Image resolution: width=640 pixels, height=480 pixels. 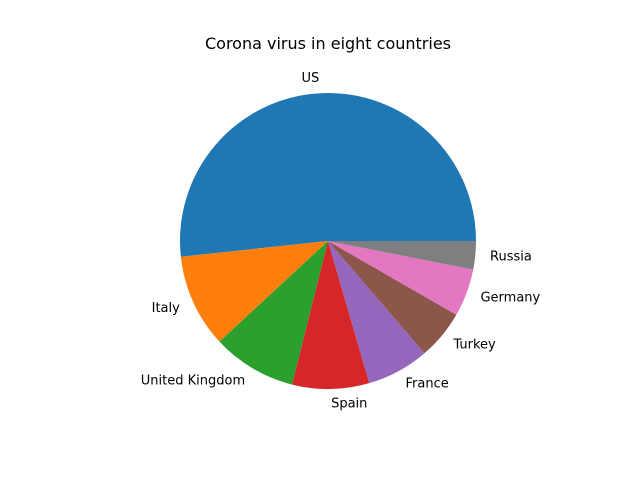 I want to click on chart-title: Corona virus in eight countries, so click(x=328, y=43).